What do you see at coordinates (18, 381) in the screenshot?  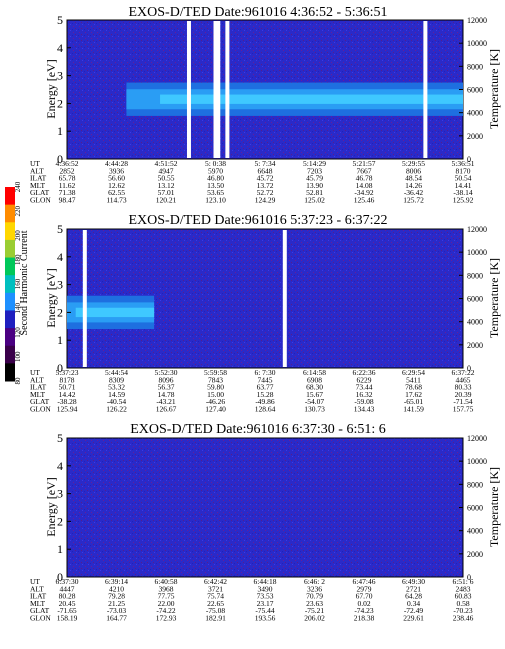 I see `colorbar-tick-label: 80` at bounding box center [18, 381].